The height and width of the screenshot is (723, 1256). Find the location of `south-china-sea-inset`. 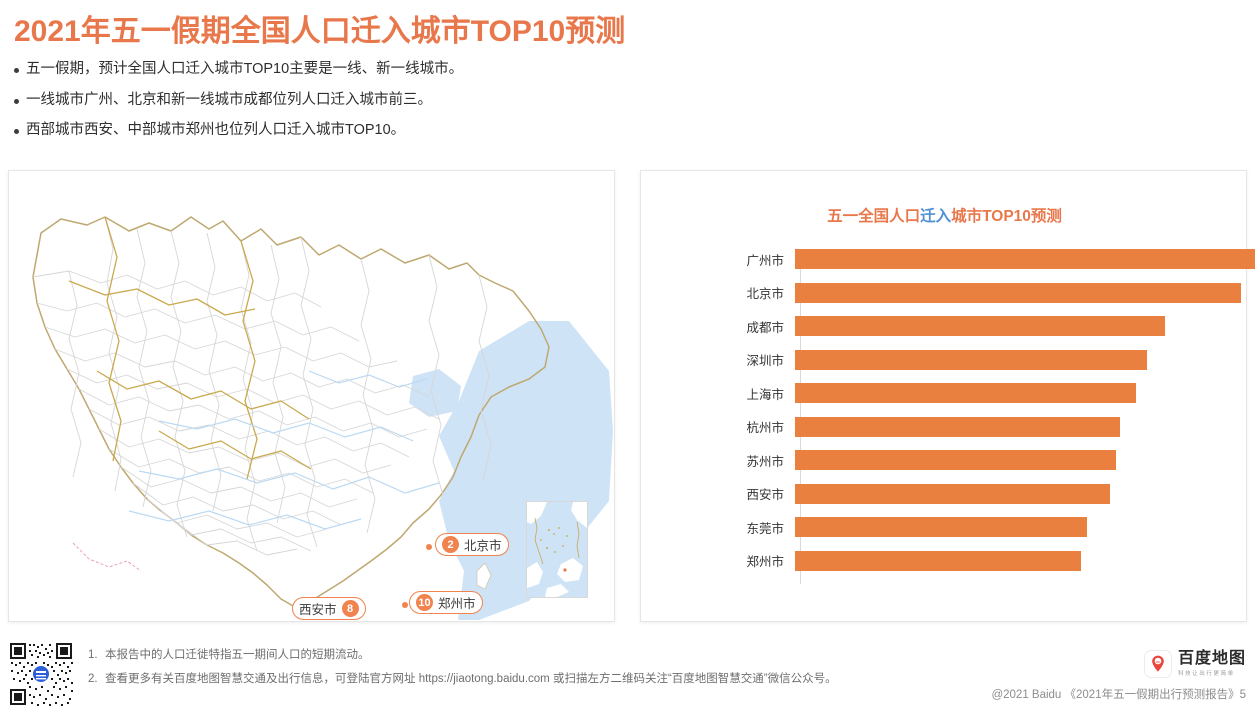

south-china-sea-inset is located at coordinates (557, 549).